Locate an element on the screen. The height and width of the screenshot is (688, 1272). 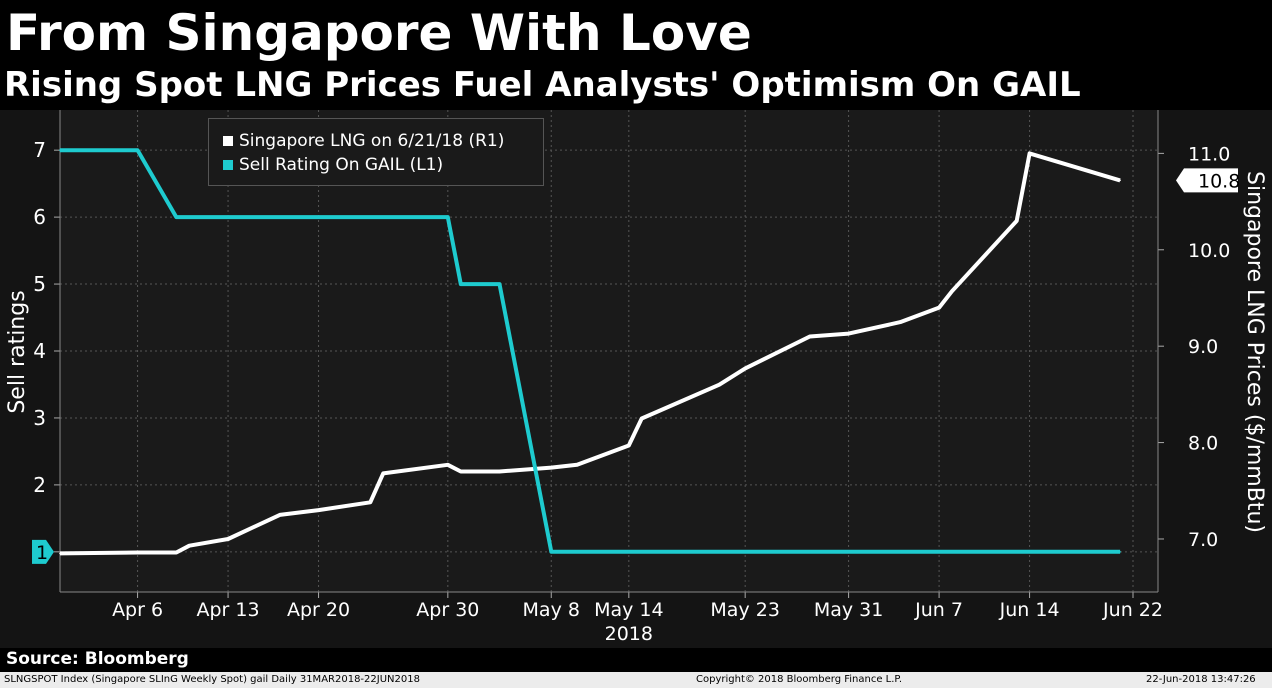
legend-swatch-lng is located at coordinates (228, 141).